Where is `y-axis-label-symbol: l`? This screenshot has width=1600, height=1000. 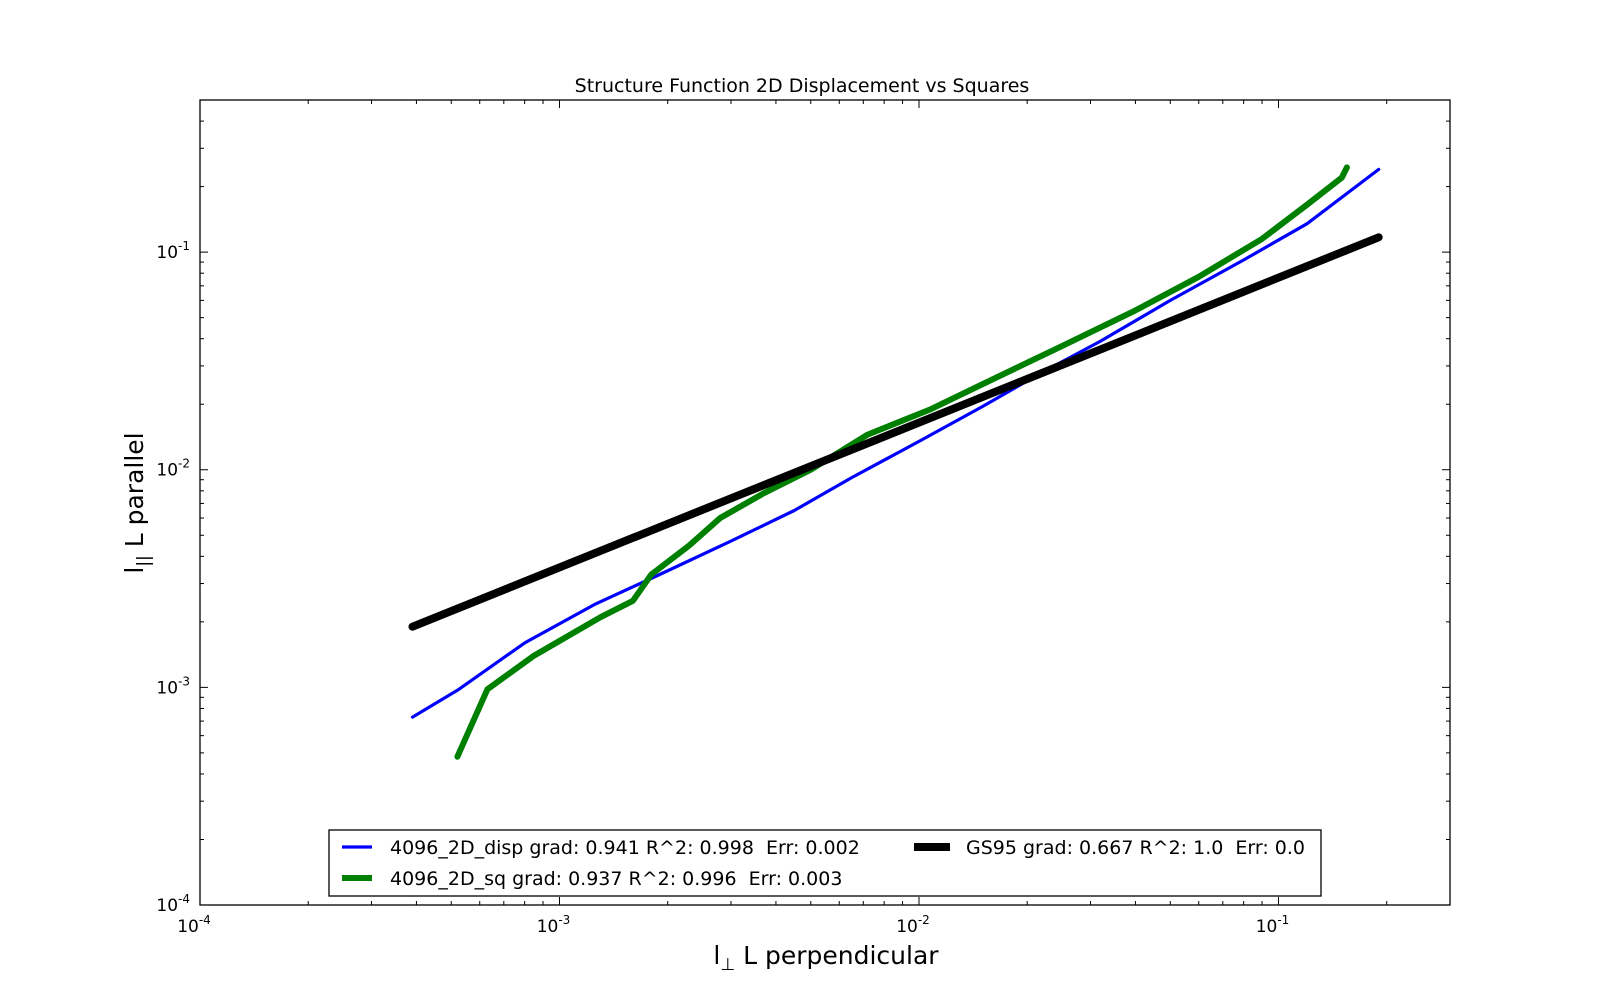 y-axis-label-symbol: l is located at coordinates (134, 570).